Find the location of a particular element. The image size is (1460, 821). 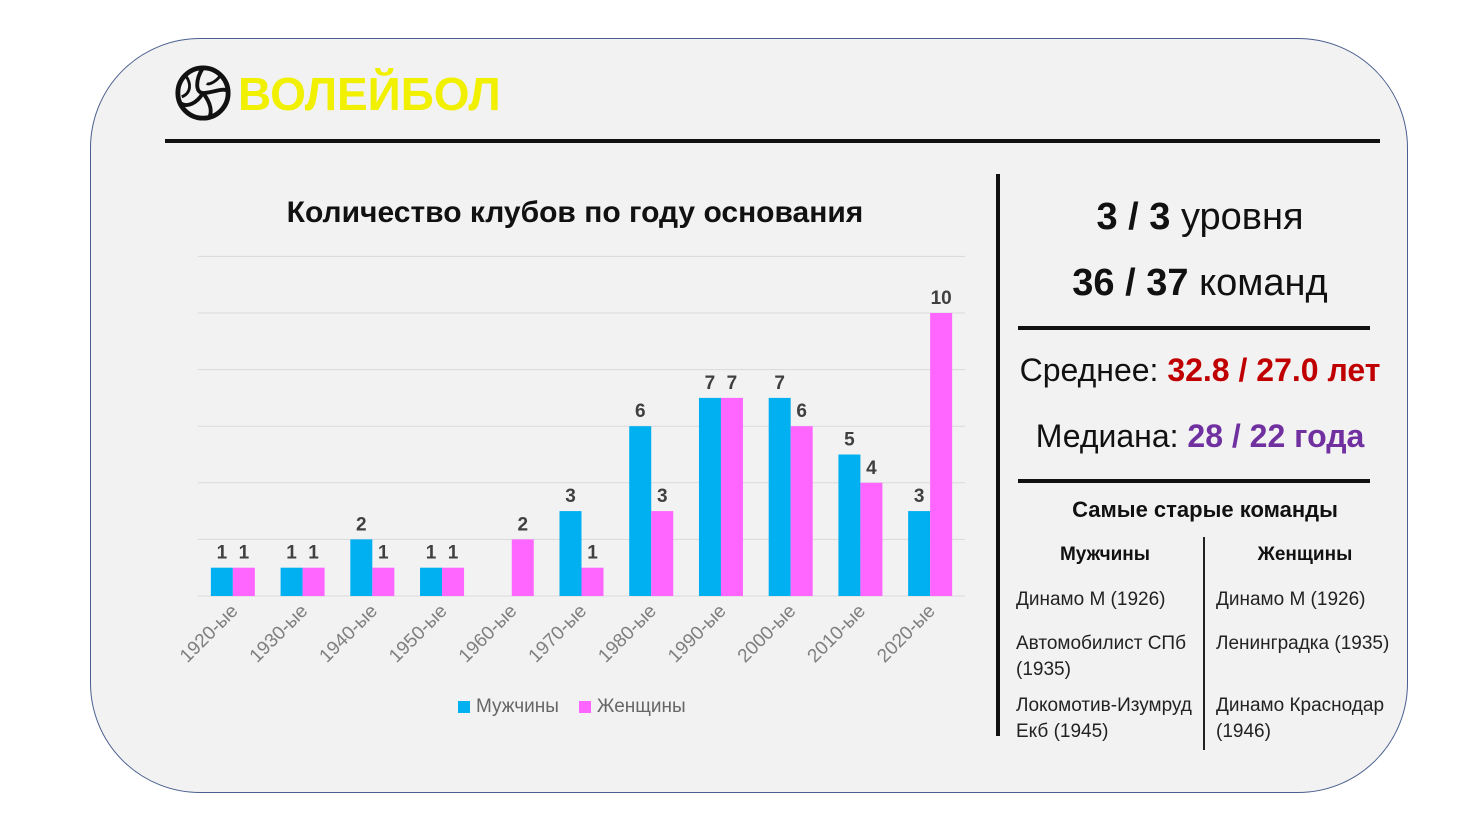

levels-label: уровня is located at coordinates (1237, 217).